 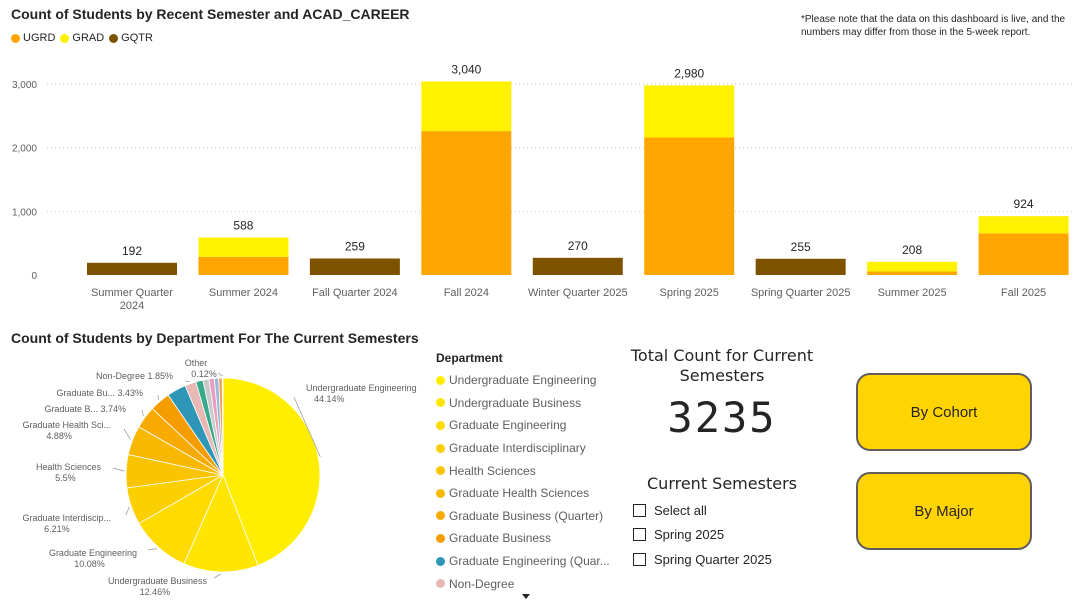 I want to click on slicer-option-label: Spring Quarter 2025, so click(x=713, y=559).